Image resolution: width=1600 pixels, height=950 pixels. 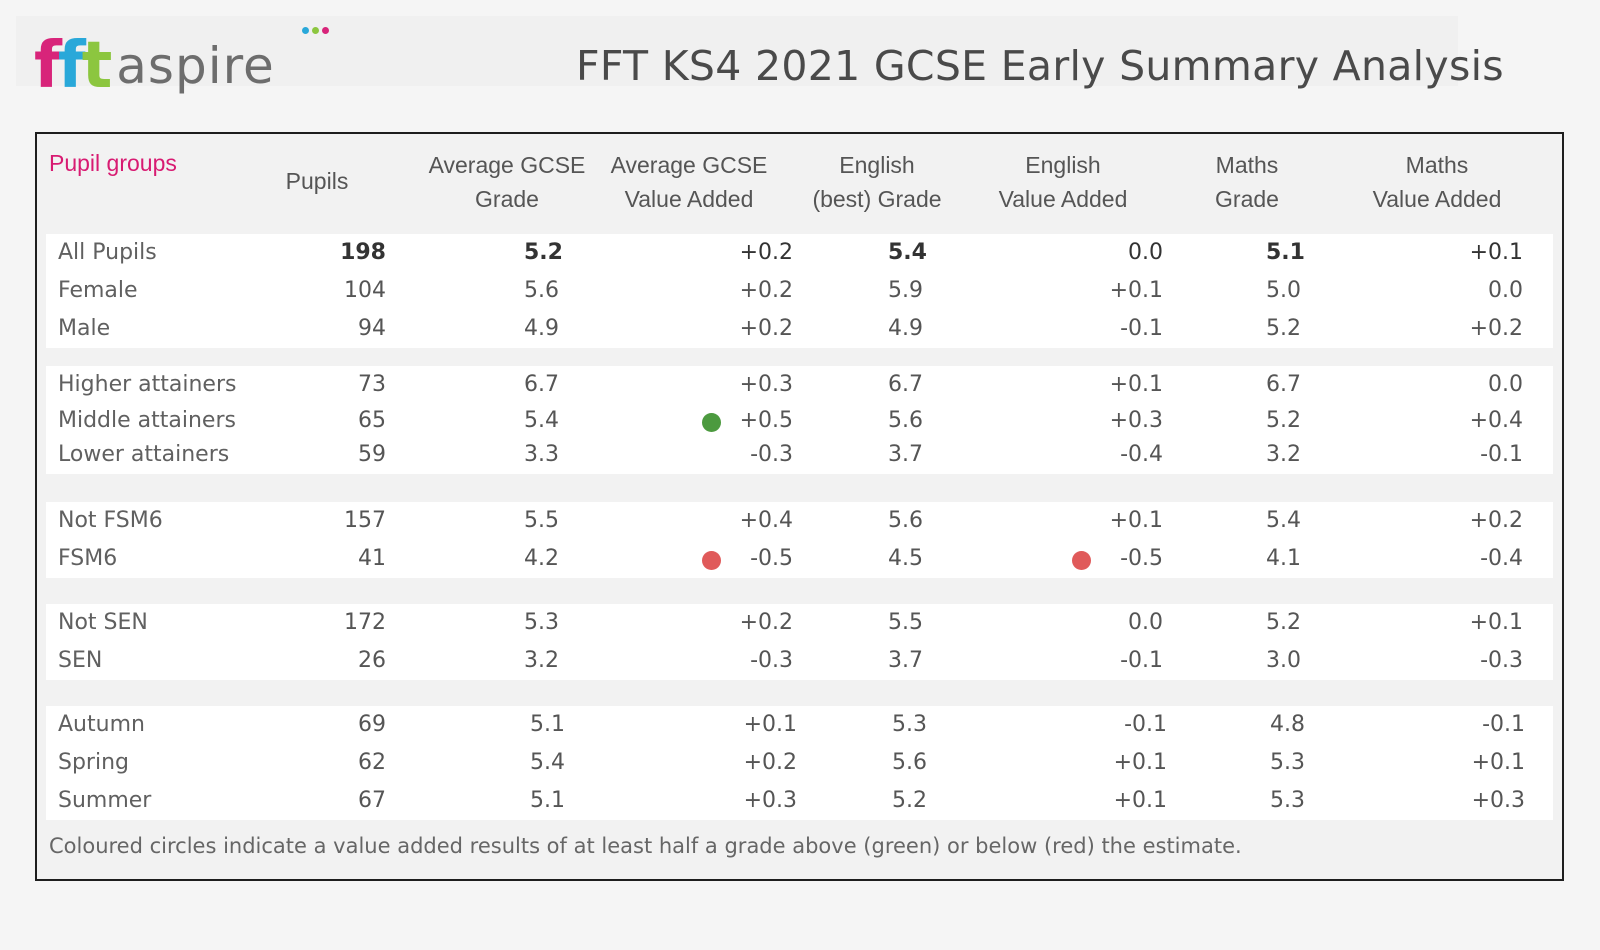 I want to click on header-band, so click(x=737, y=51).